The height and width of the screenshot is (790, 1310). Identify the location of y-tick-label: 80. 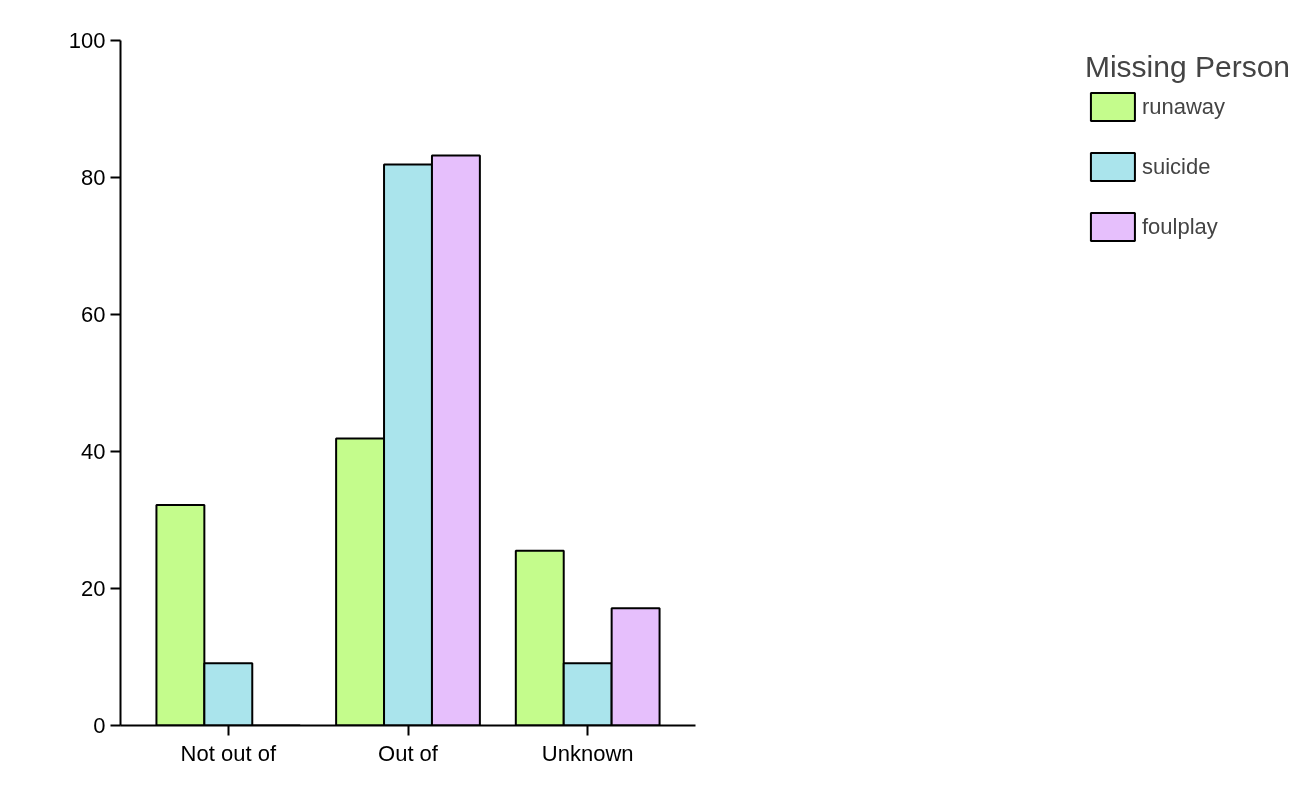
(93, 177).